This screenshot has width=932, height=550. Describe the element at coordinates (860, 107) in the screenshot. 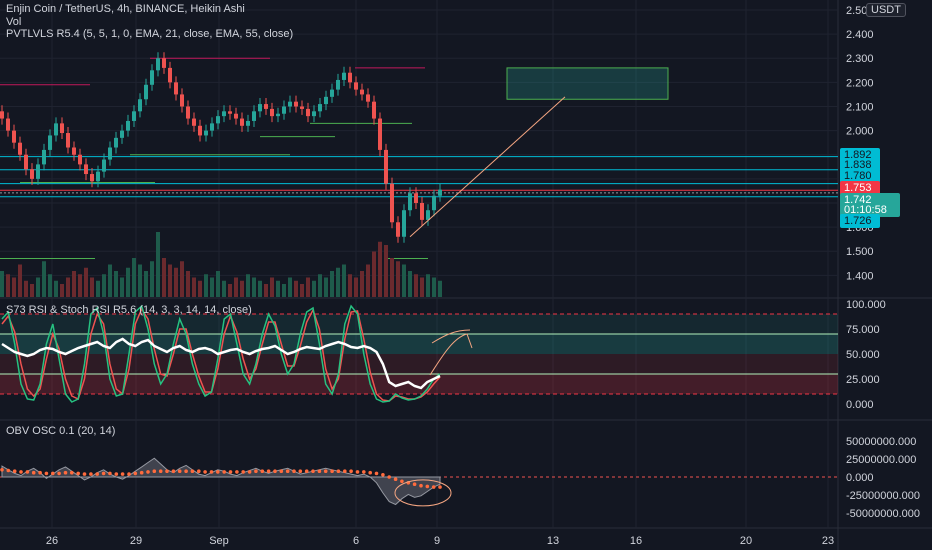

I see `price-tick-label: 2.100` at that location.